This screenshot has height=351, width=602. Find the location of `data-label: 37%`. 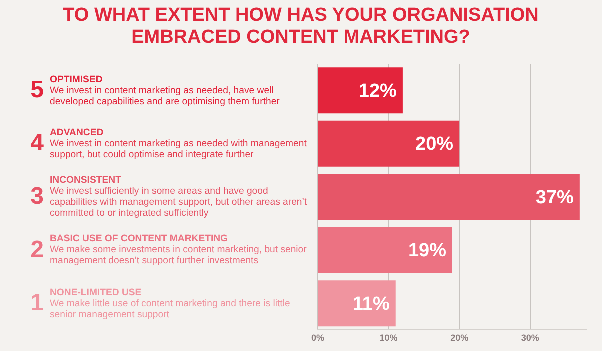

data-label: 37% is located at coordinates (555, 197).